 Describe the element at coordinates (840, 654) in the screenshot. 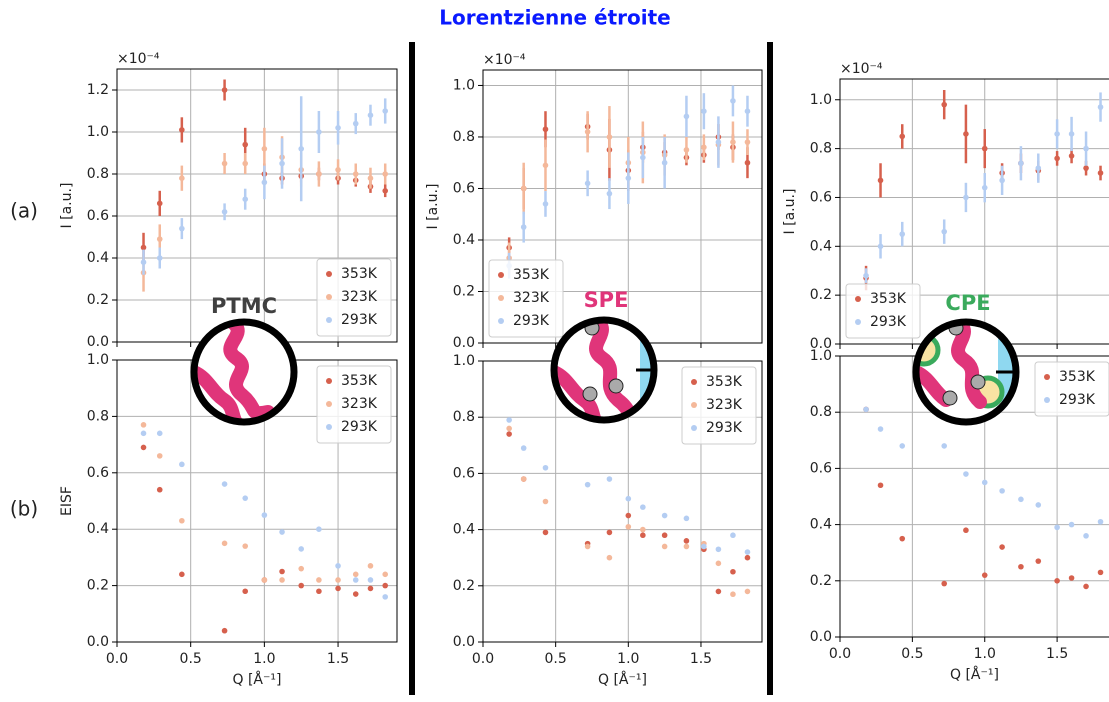

I see `x-tick-label: 0.0` at that location.